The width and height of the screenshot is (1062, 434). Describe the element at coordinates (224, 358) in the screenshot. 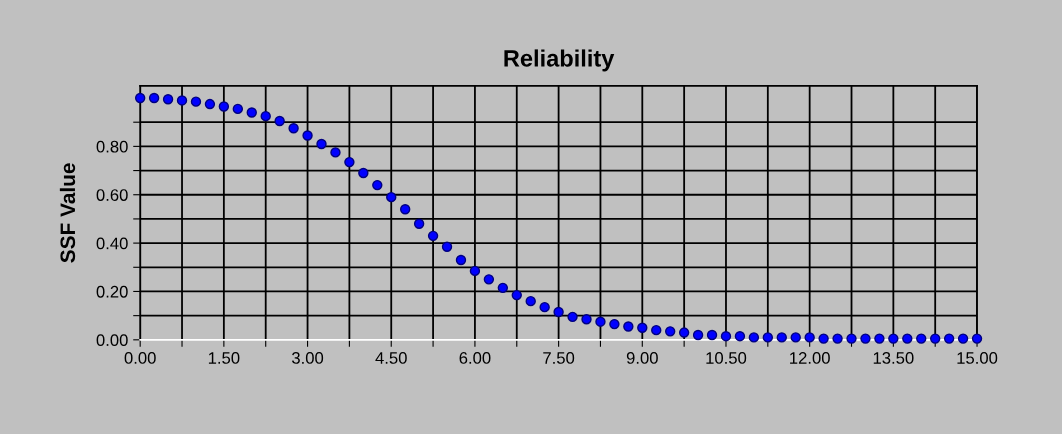

I see `x-tick-label: 1.50` at that location.